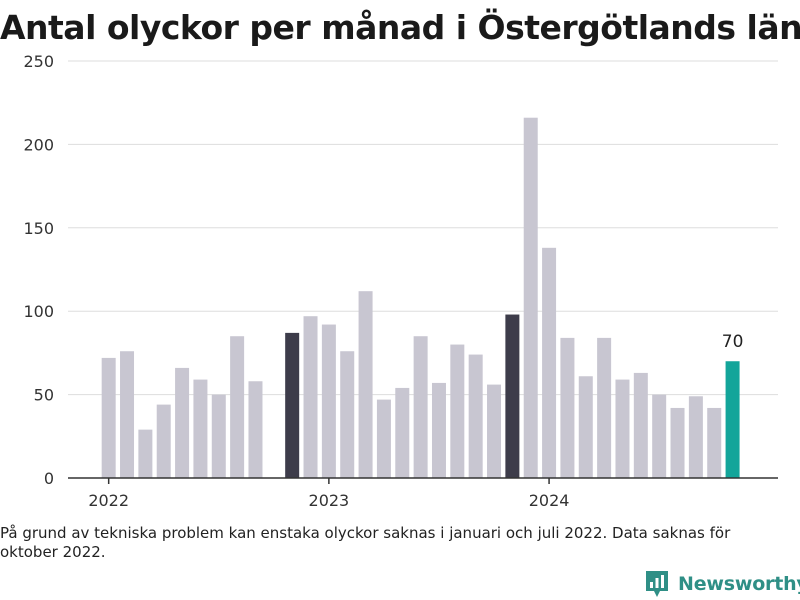  I want to click on brand-name: Newsworthy, so click(739, 584).